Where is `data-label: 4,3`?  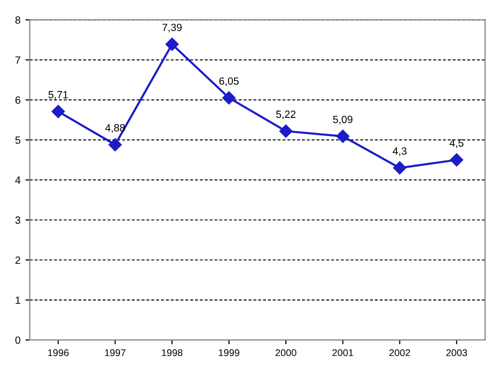
data-label: 4,3 is located at coordinates (399, 151).